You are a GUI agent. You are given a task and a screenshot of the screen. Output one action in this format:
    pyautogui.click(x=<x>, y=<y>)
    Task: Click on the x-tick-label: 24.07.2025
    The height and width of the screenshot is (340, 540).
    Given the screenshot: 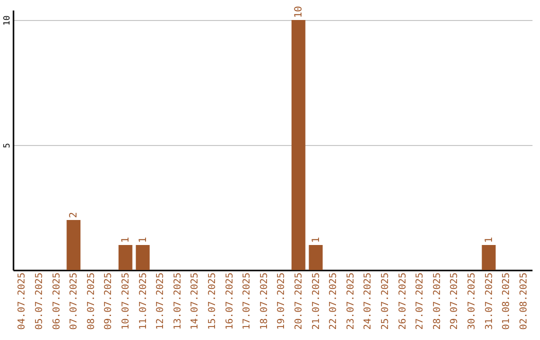 What is the action you would take?
    pyautogui.click(x=368, y=301)
    